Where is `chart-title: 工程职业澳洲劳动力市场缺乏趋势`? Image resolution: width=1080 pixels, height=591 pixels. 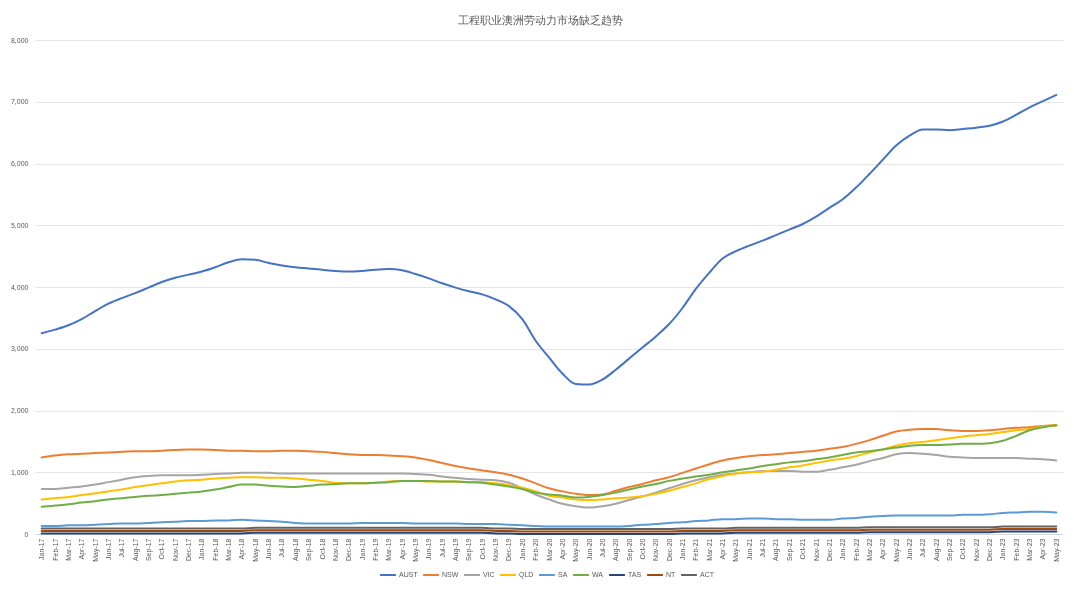
chart-title: 工程职业澳洲劳动力市场缺乏趋势 is located at coordinates (540, 20).